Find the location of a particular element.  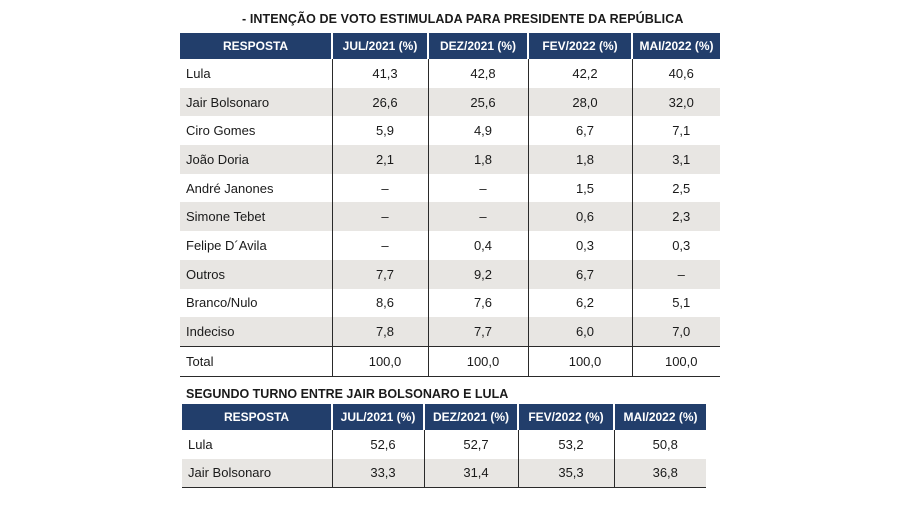

cell-dez-2021: 25,6 is located at coordinates (477, 102).